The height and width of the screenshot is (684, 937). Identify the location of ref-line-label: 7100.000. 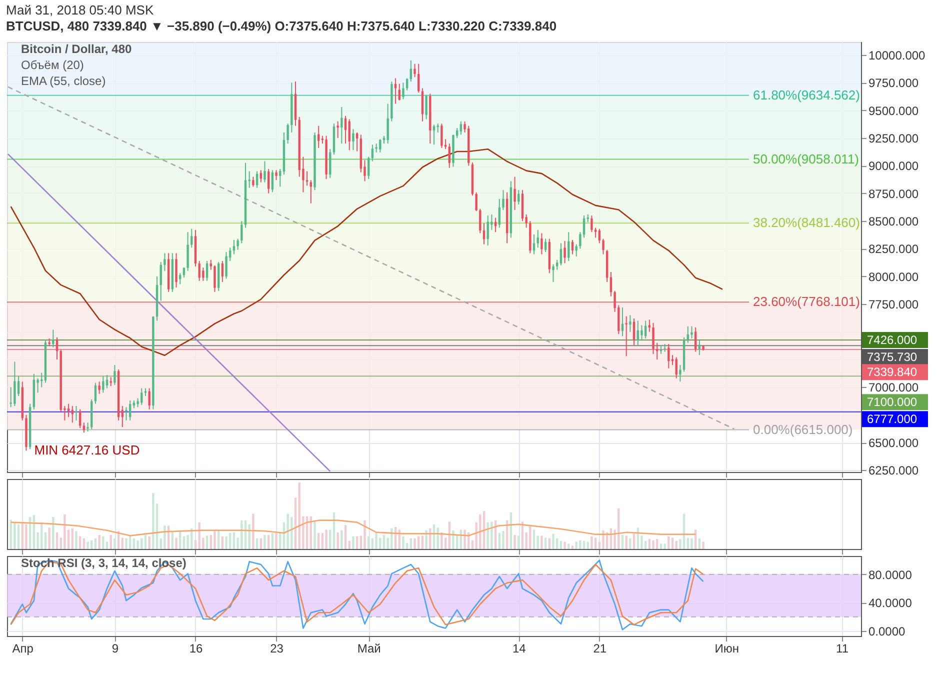
(892, 402).